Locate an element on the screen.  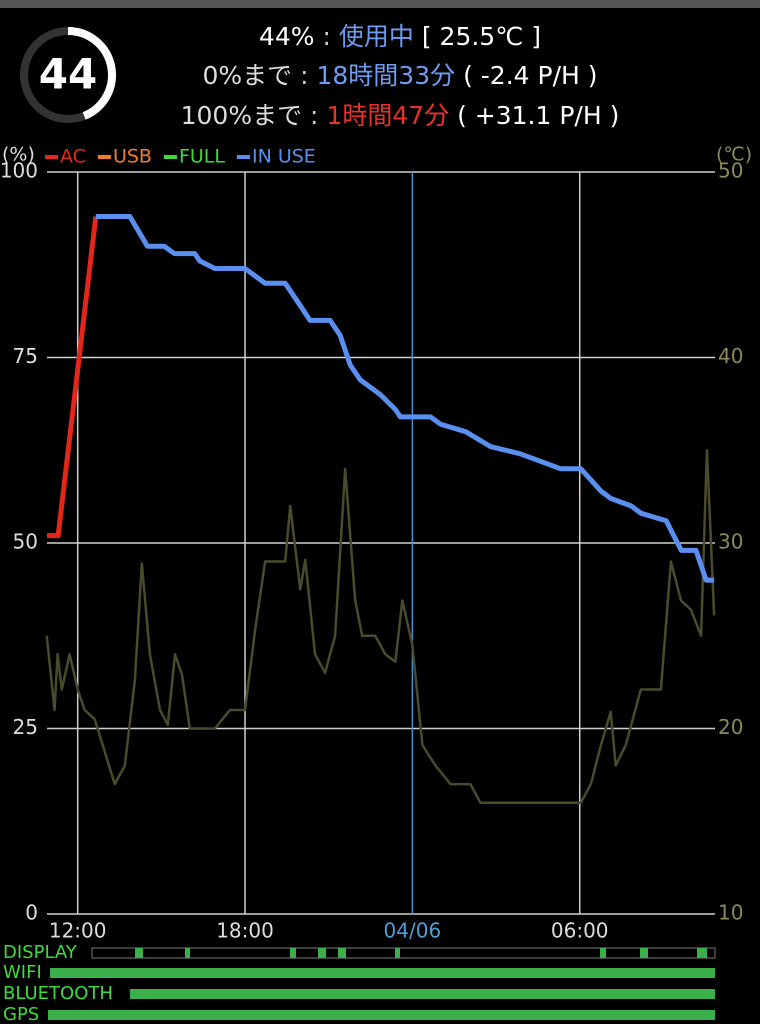
y-tick-label: 100 is located at coordinates (19, 171).